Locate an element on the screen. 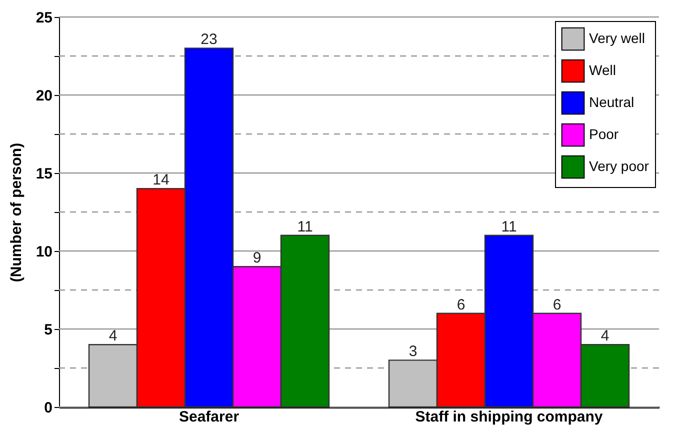  legend-label: Neutral is located at coordinates (611, 102).